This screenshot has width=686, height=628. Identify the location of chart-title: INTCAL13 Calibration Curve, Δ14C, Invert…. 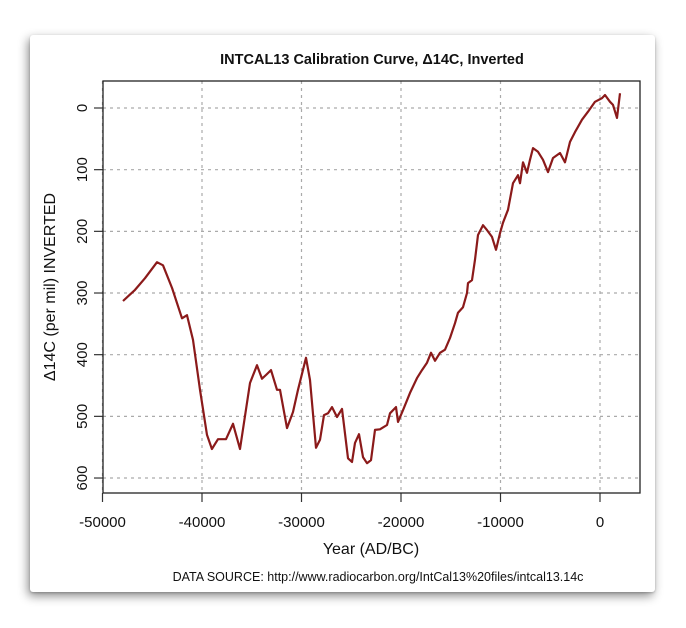
(372, 60).